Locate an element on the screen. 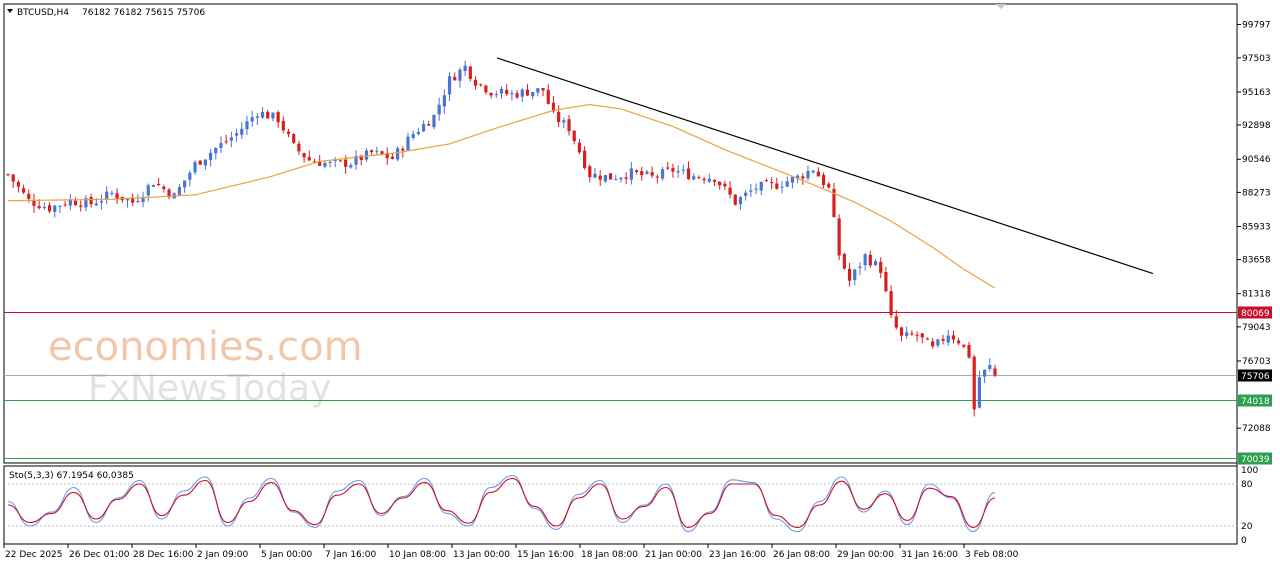  time-tick-label: 5 Jan 00:00 is located at coordinates (287, 555).